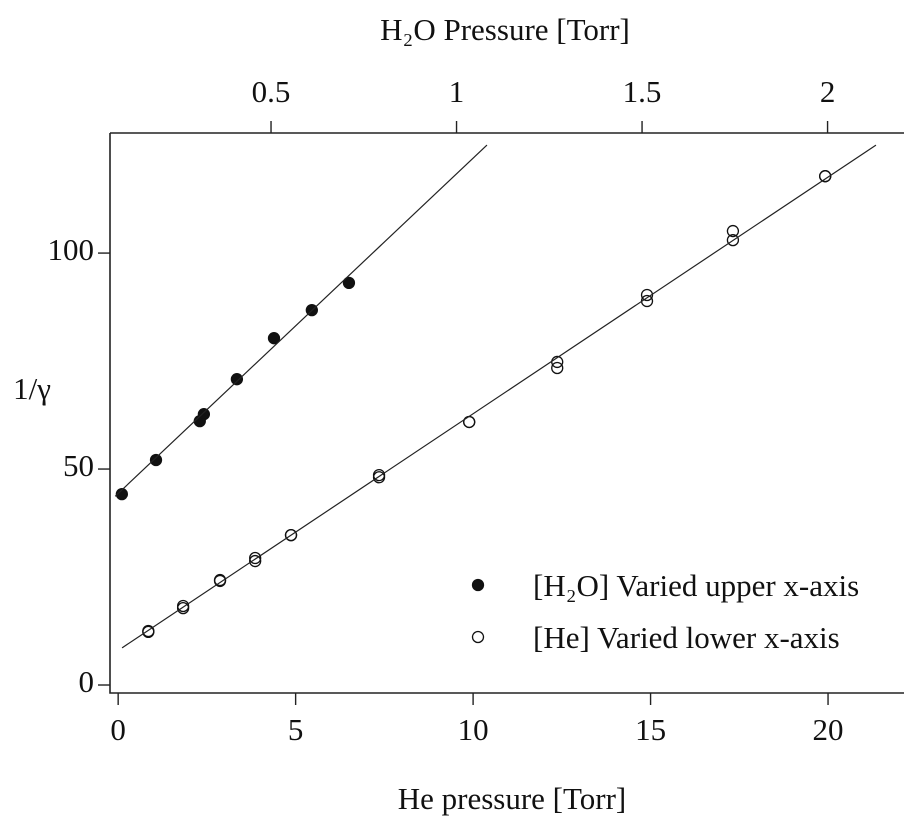 This screenshot has height=823, width=904. What do you see at coordinates (78, 465) in the screenshot?
I see `y-tick-label: 50` at bounding box center [78, 465].